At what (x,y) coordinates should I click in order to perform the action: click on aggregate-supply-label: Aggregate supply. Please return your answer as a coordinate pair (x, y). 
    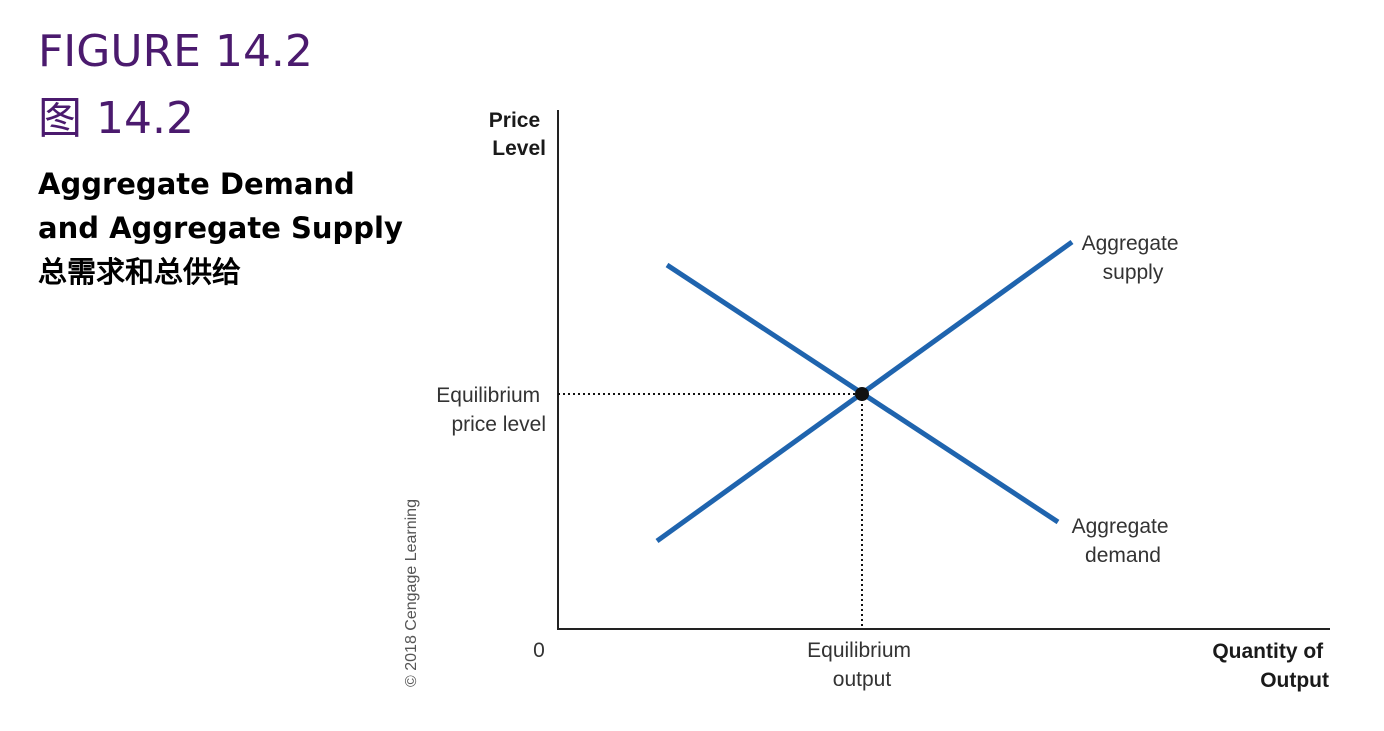
    Looking at the image, I should click on (1133, 258).